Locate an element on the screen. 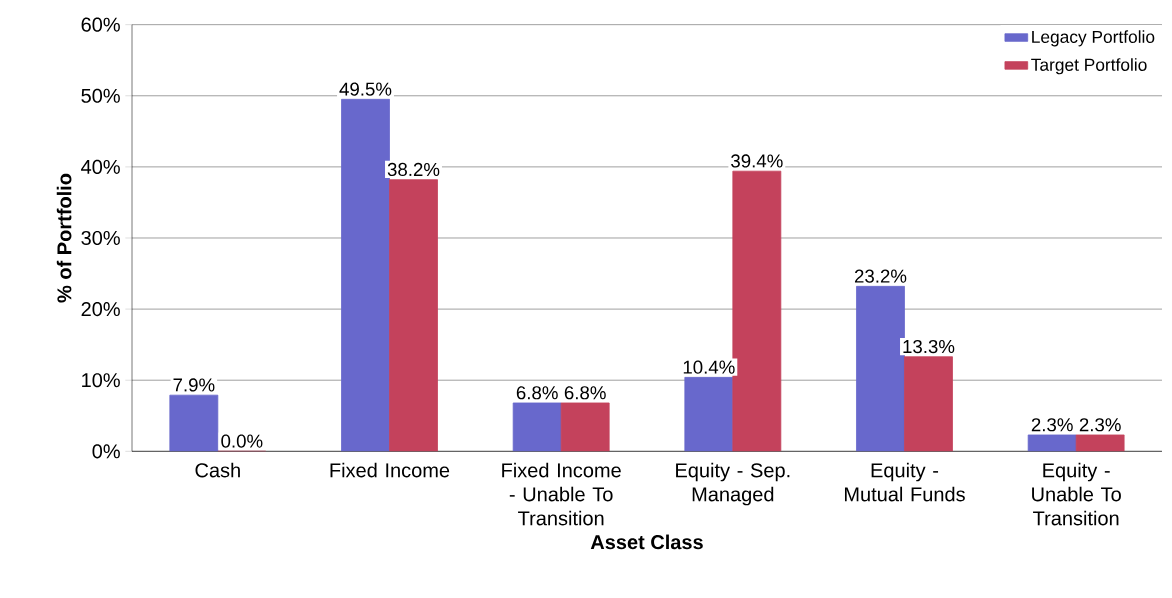  data-label: 38.2% is located at coordinates (413, 169).